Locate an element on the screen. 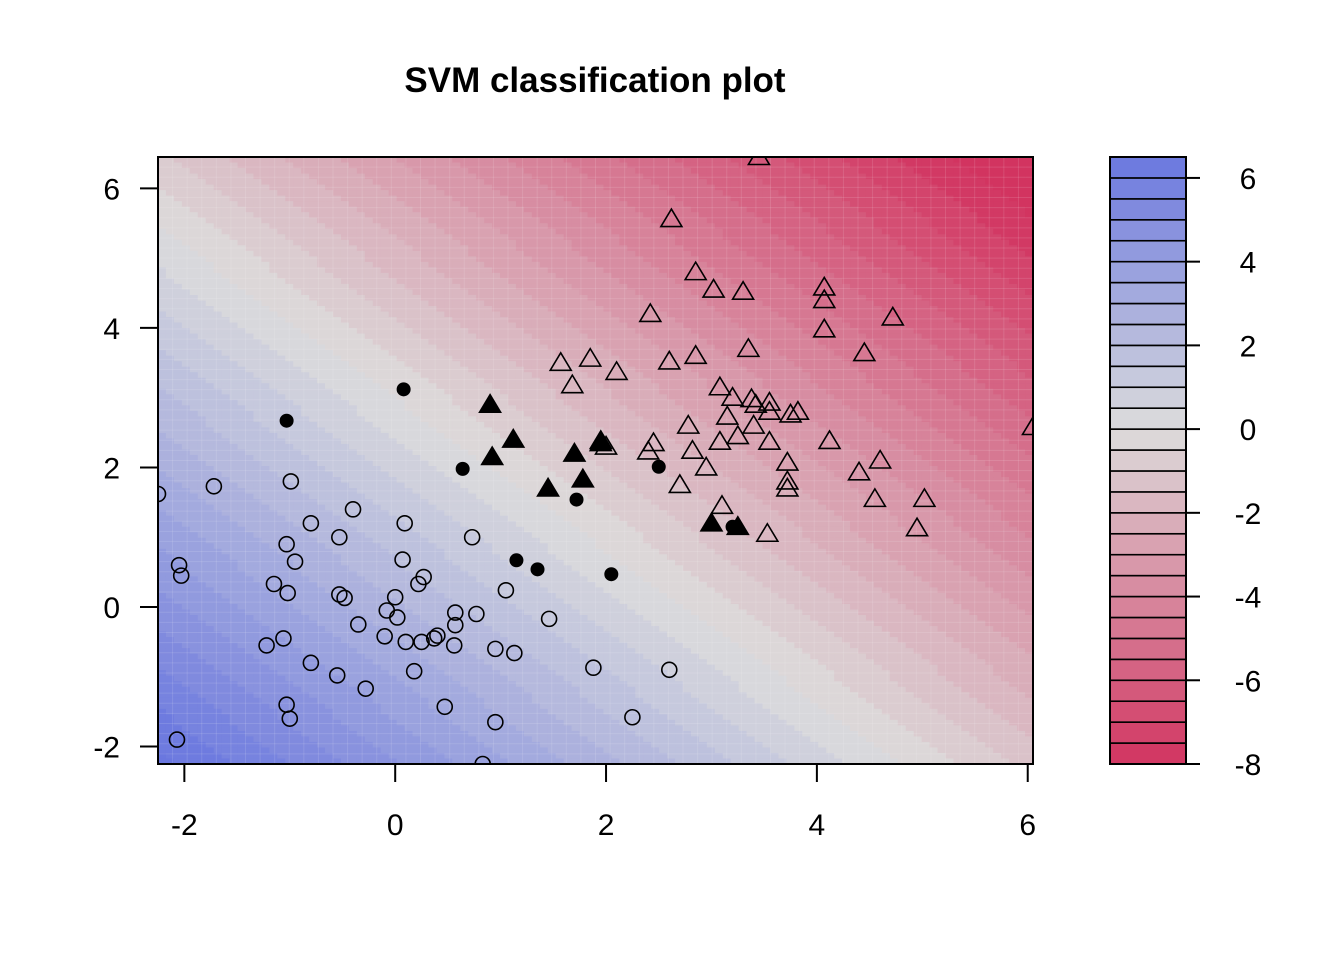 The height and width of the screenshot is (965, 1344). colorbar-tick-label: 4 is located at coordinates (1248, 263).